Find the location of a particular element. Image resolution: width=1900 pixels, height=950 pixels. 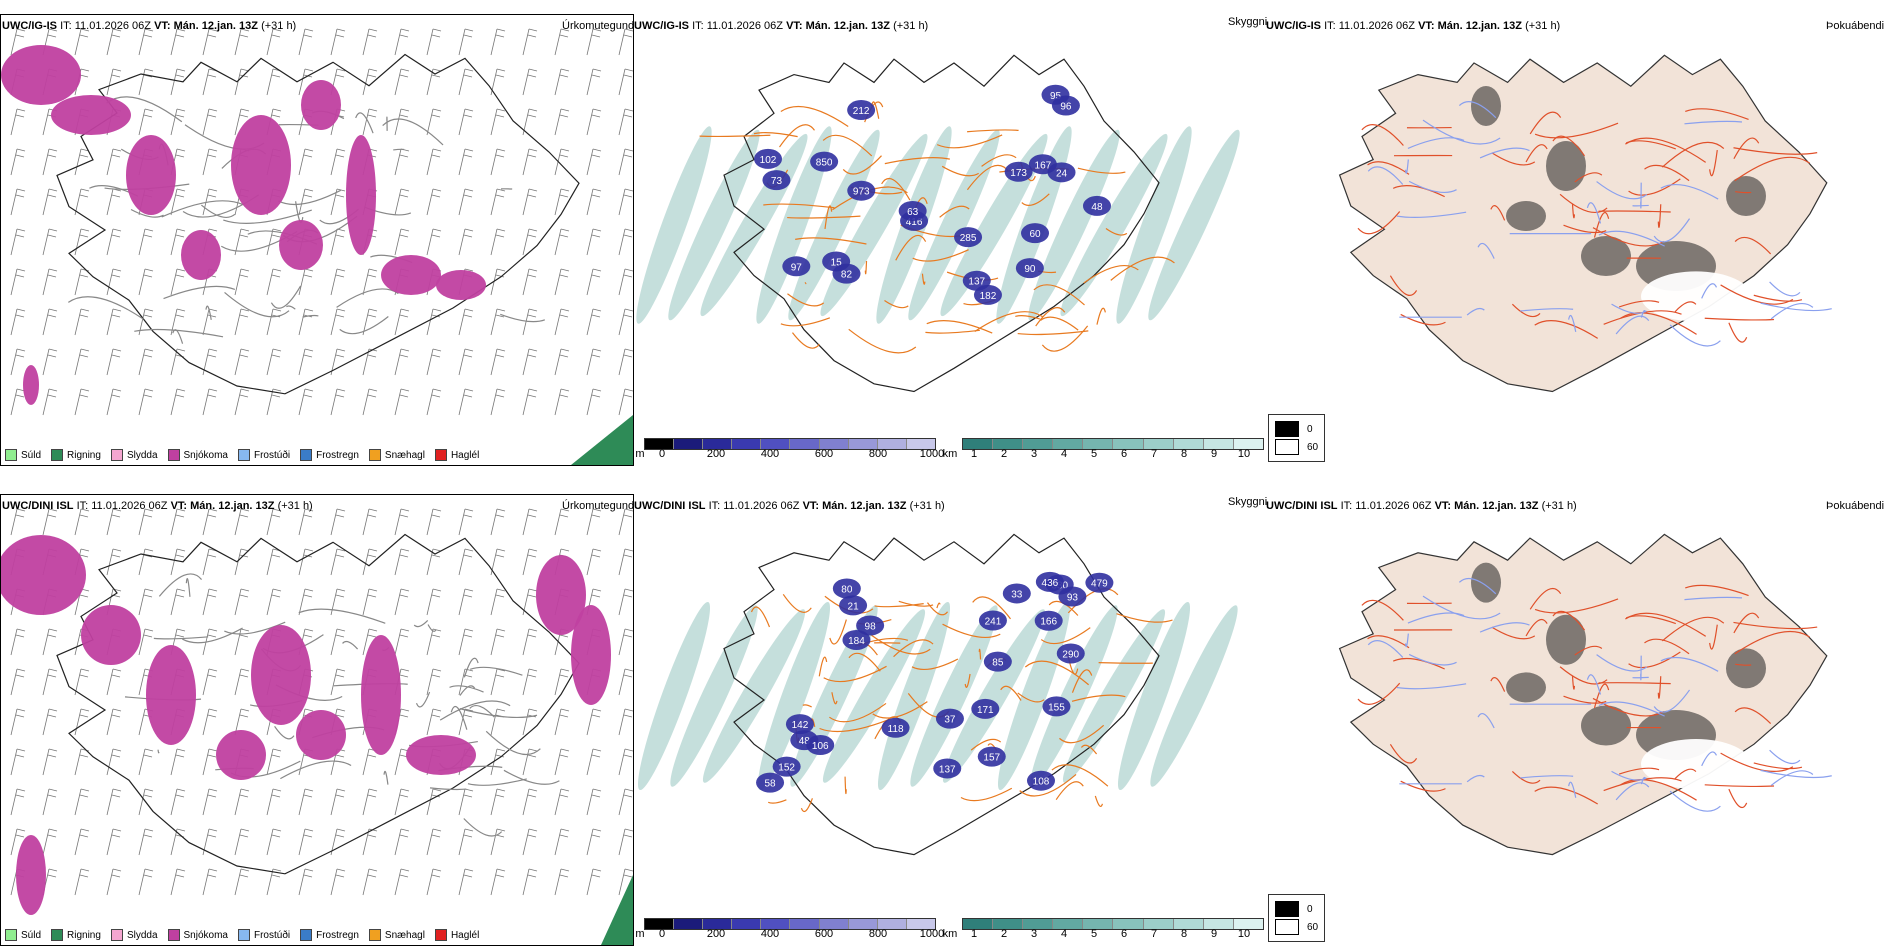

cloud-base-label: 106 is located at coordinates (820, 746).